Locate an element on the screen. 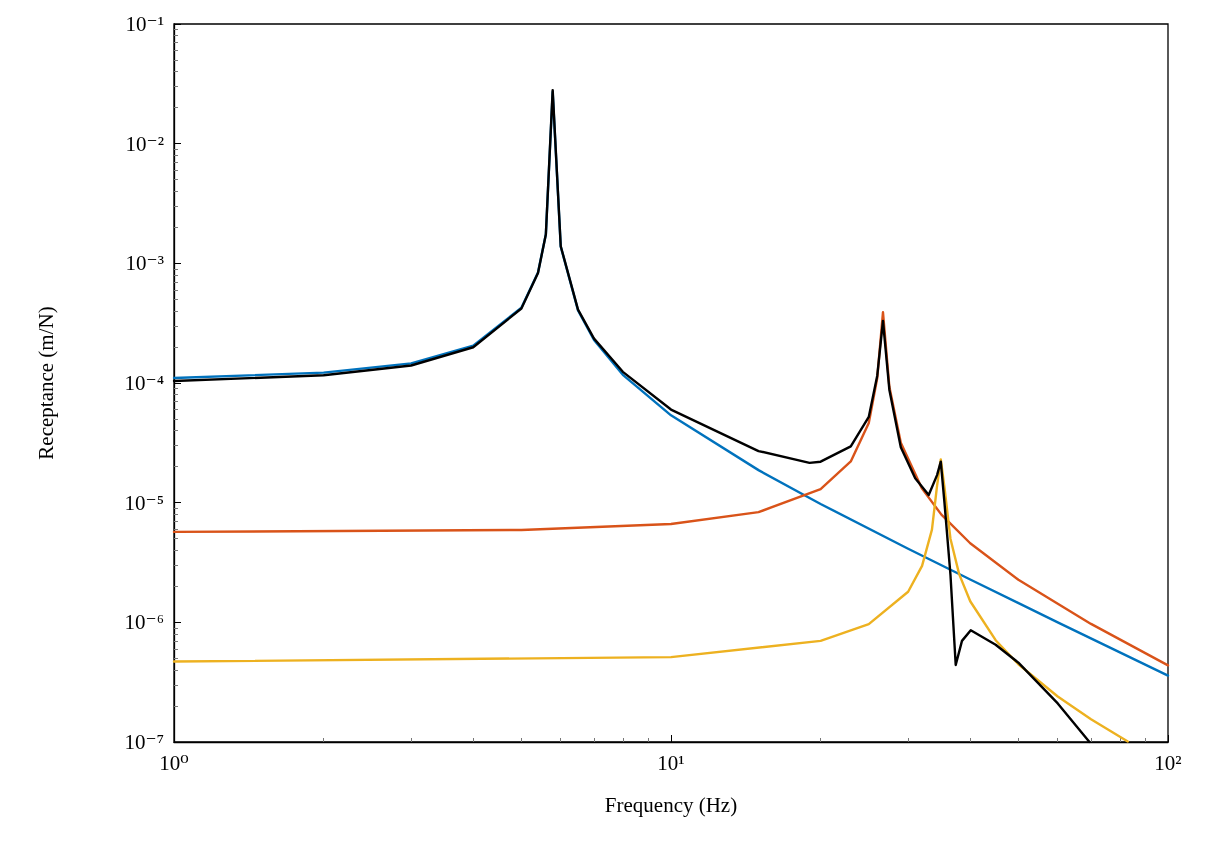 The width and height of the screenshot is (1214, 862). y-tick-label: 10⁻⁵ is located at coordinates (144, 502).